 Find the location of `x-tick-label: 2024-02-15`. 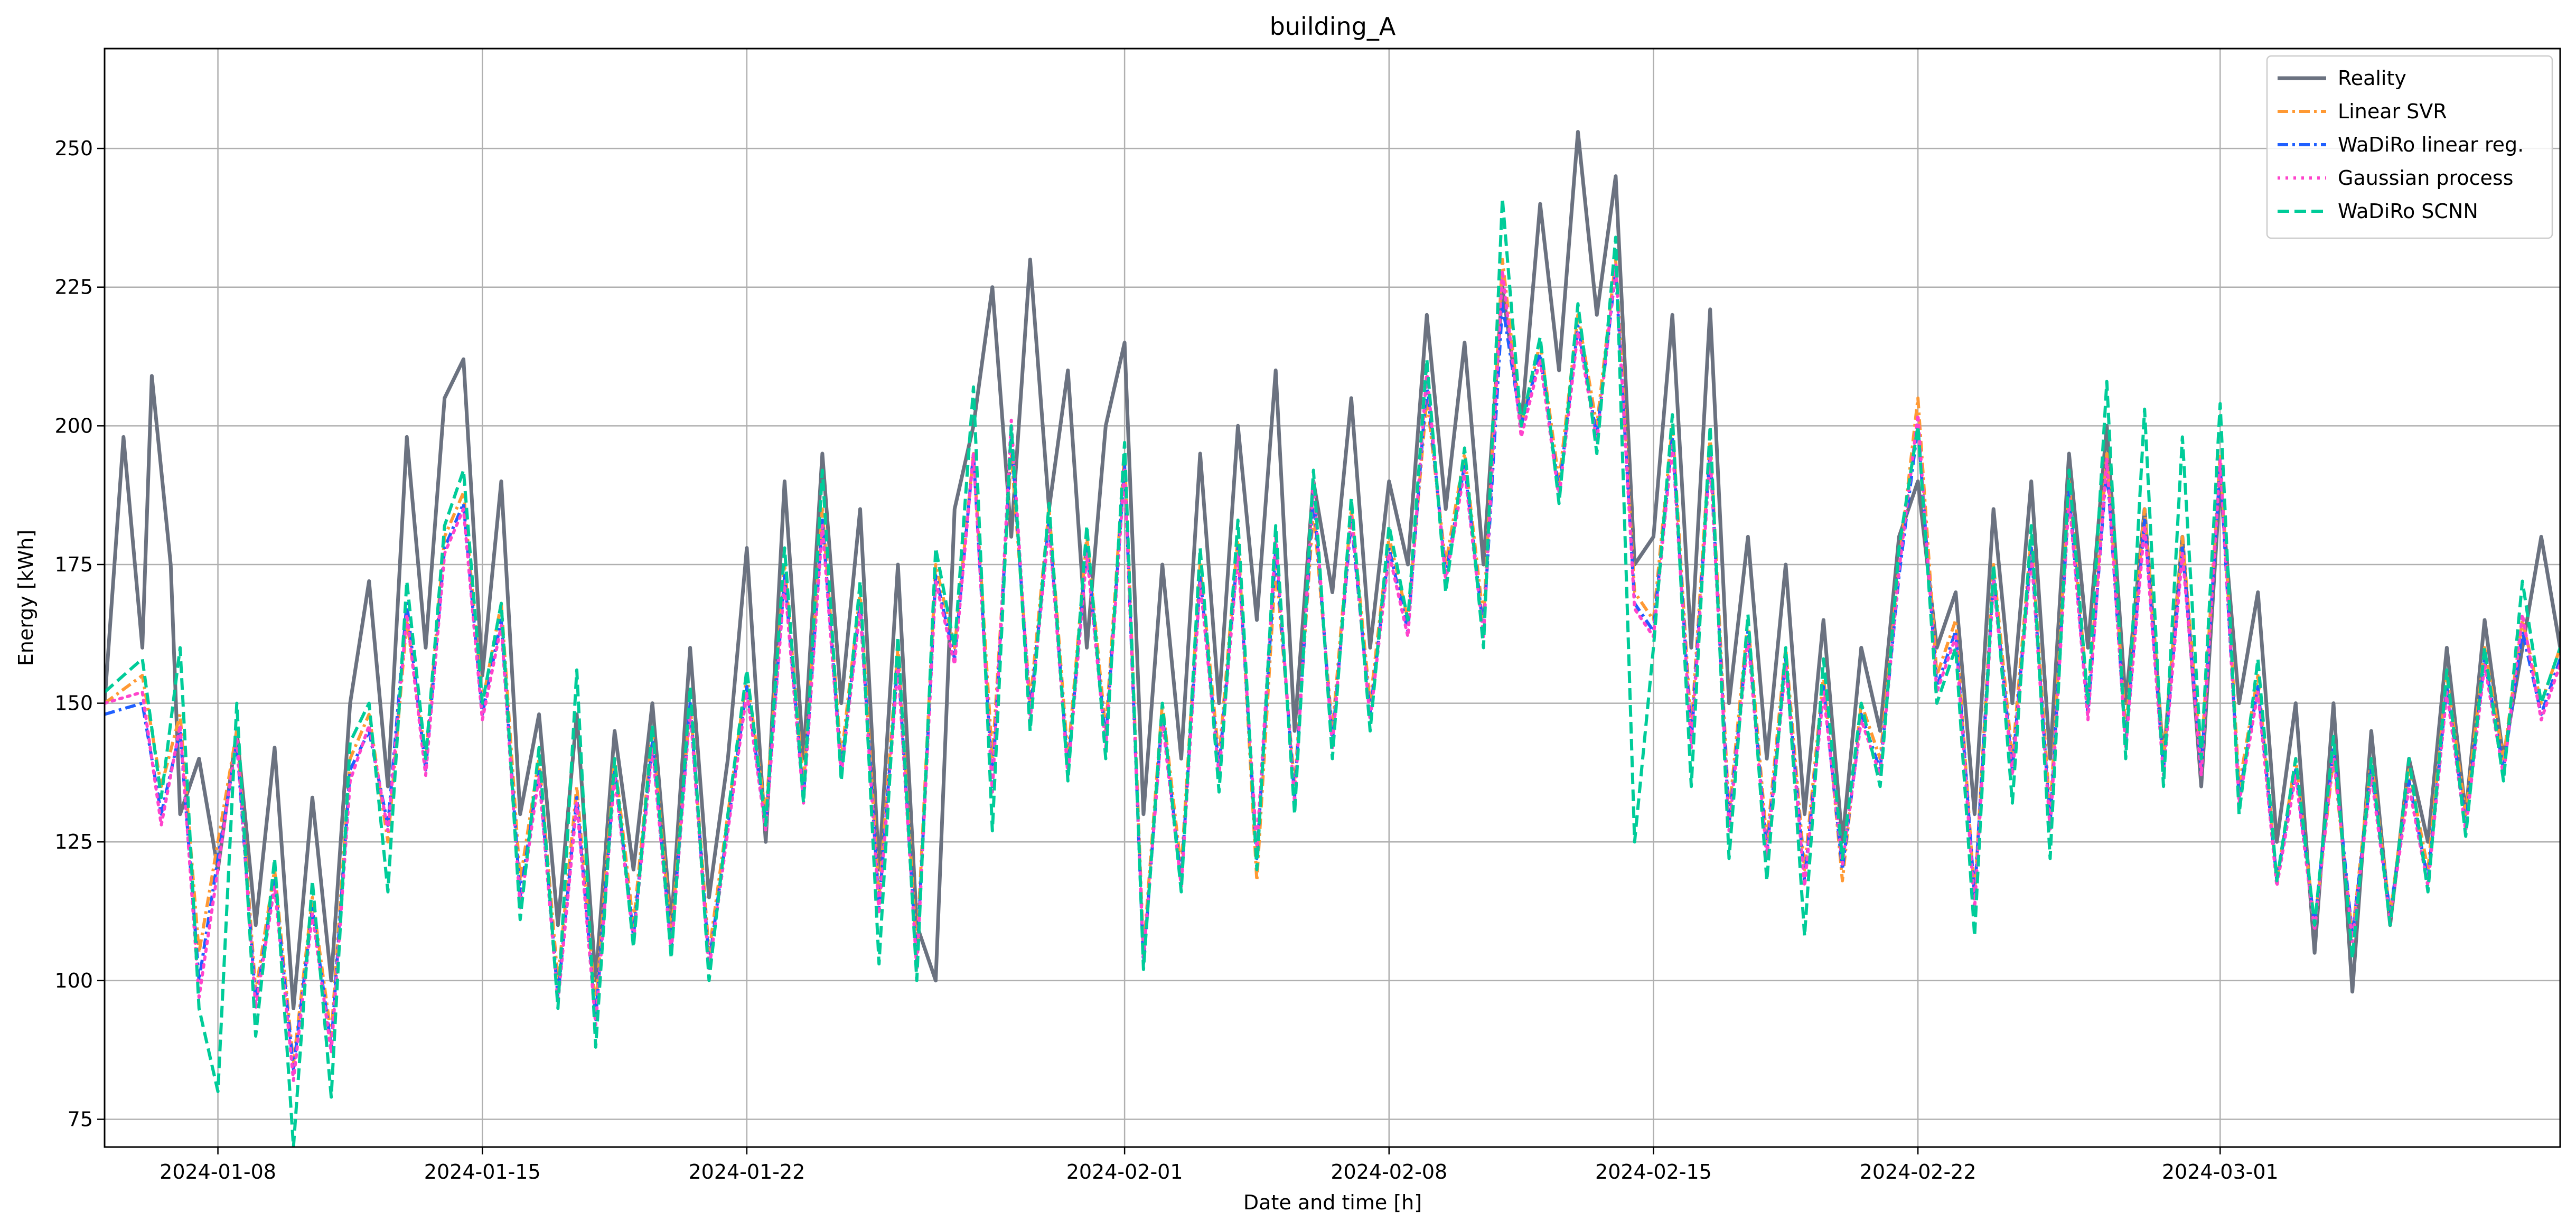

x-tick-label: 2024-02-15 is located at coordinates (1653, 1171).